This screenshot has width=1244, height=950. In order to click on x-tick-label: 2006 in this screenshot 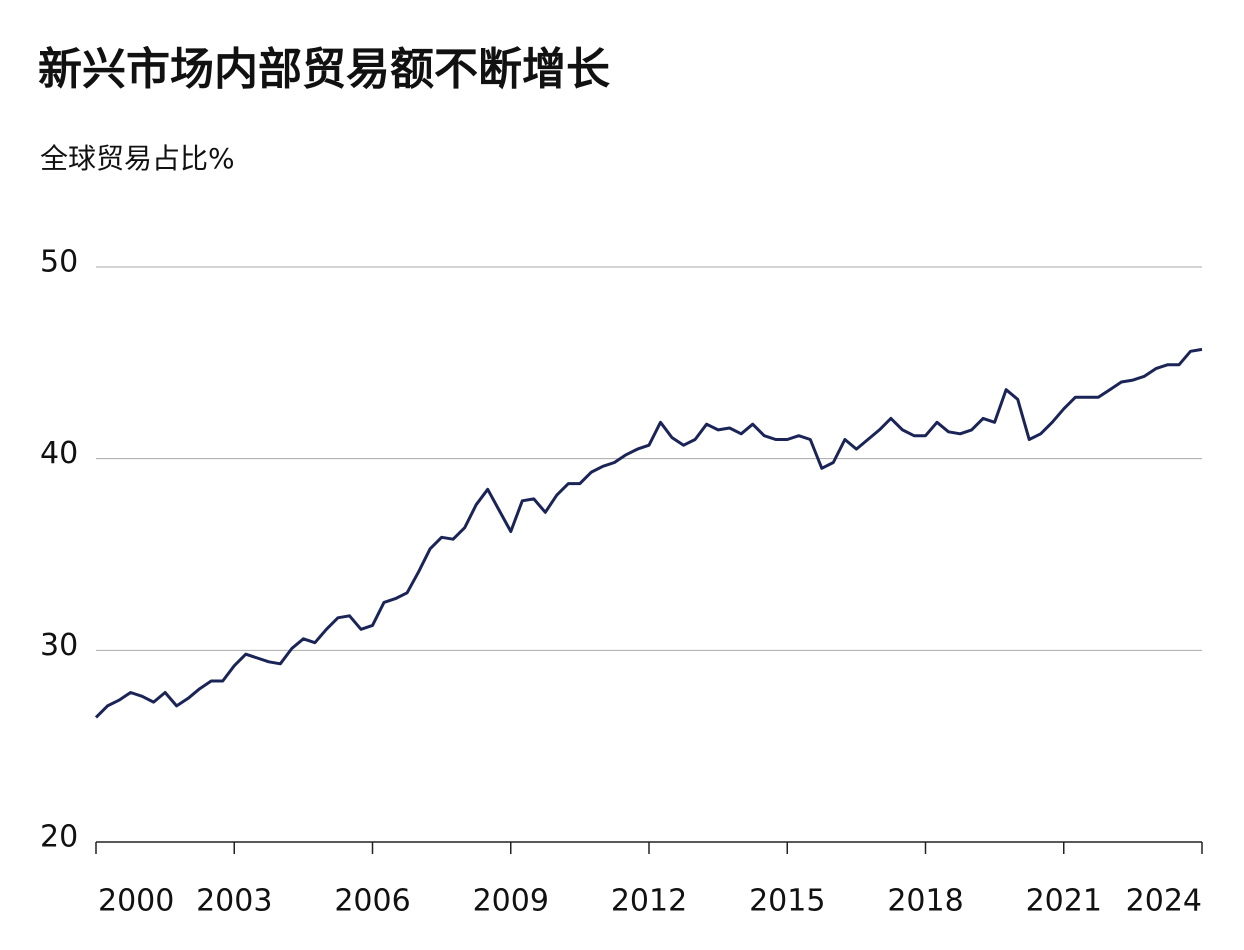, I will do `click(372, 901)`.